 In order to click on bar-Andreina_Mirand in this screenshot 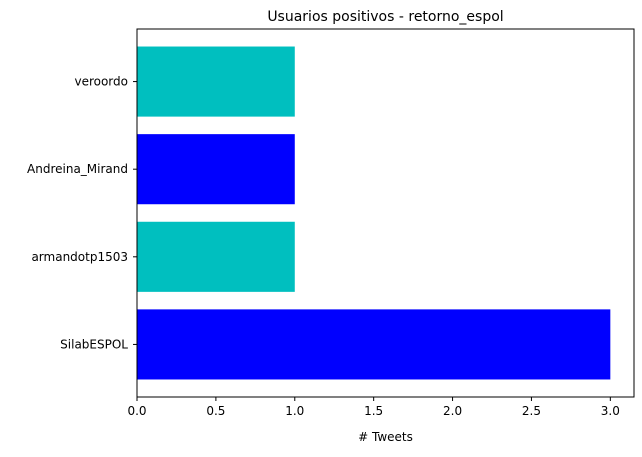, I will do `click(216, 169)`.